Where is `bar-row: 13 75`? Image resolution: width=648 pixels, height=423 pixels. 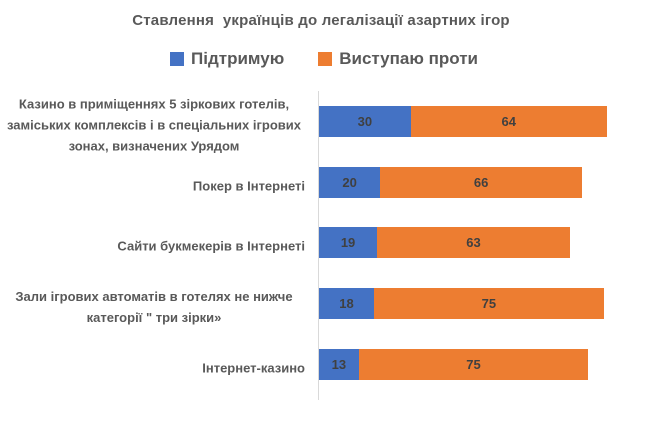
bar-row: 13 75 is located at coordinates (454, 364).